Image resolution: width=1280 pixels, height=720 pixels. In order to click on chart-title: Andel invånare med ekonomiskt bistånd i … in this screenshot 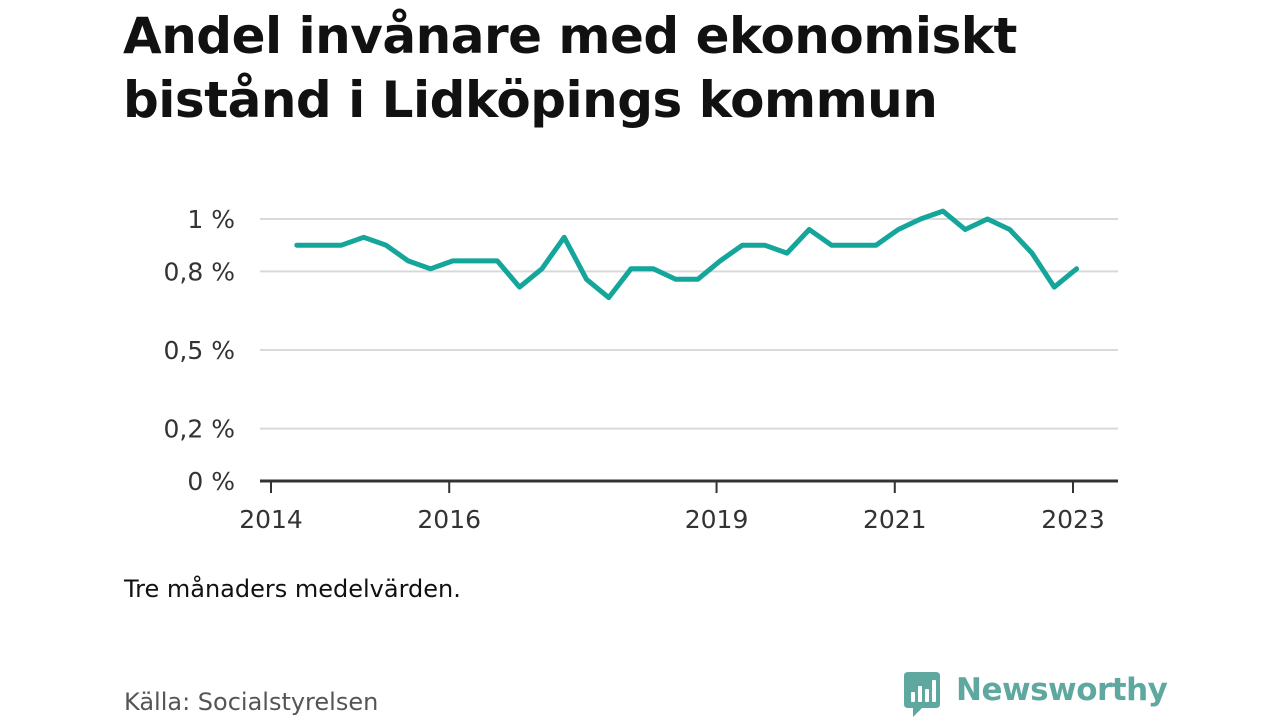, I will do `click(570, 68)`.